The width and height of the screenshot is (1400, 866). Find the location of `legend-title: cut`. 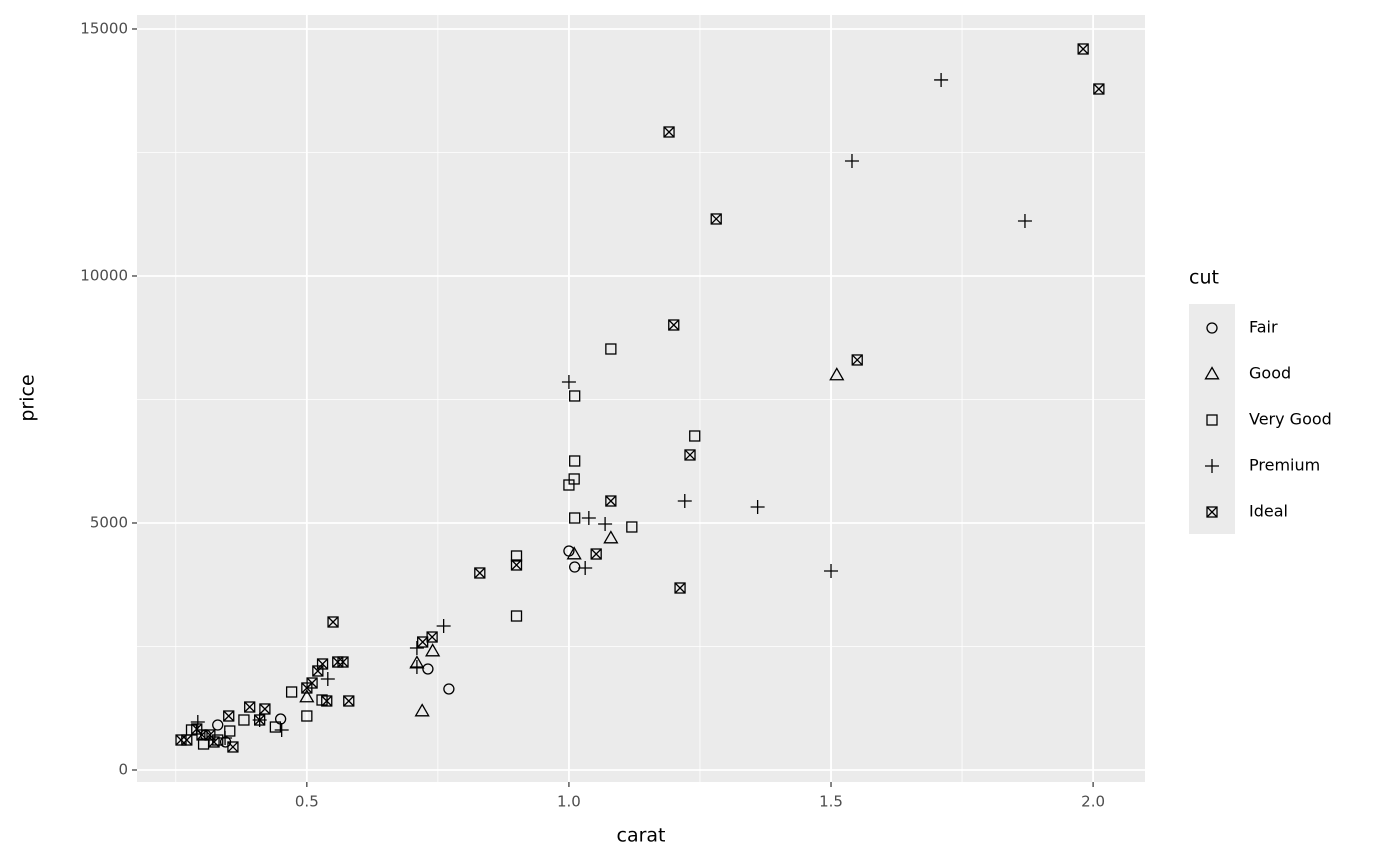

legend-title: cut is located at coordinates (1204, 278).